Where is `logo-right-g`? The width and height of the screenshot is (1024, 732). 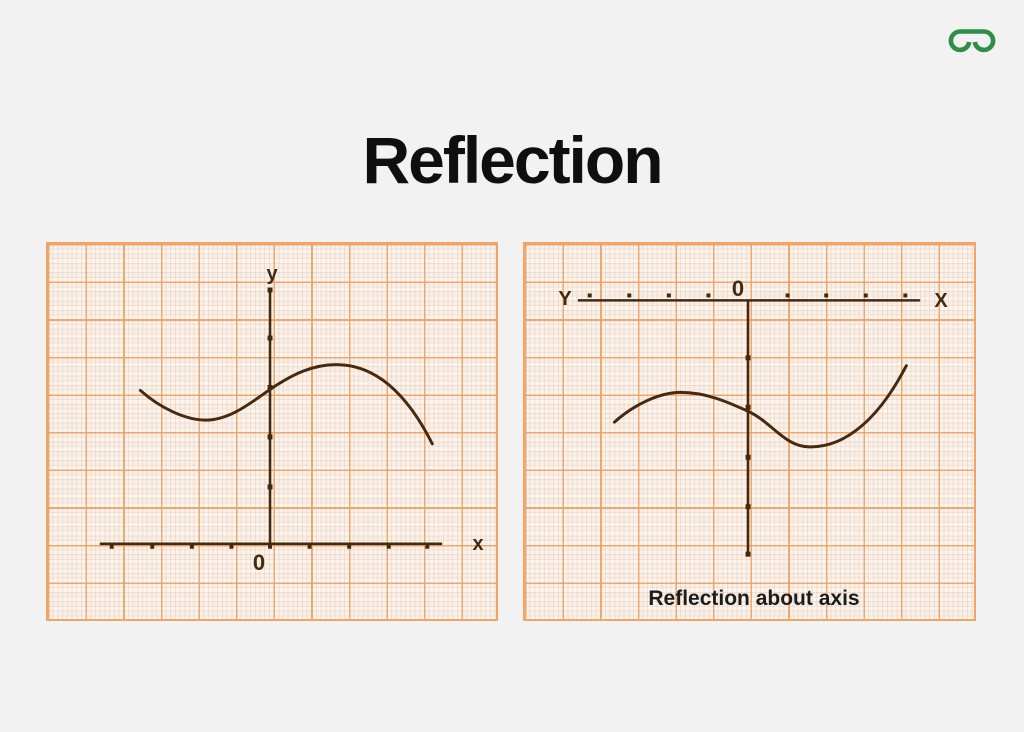 logo-right-g is located at coordinates (984, 41).